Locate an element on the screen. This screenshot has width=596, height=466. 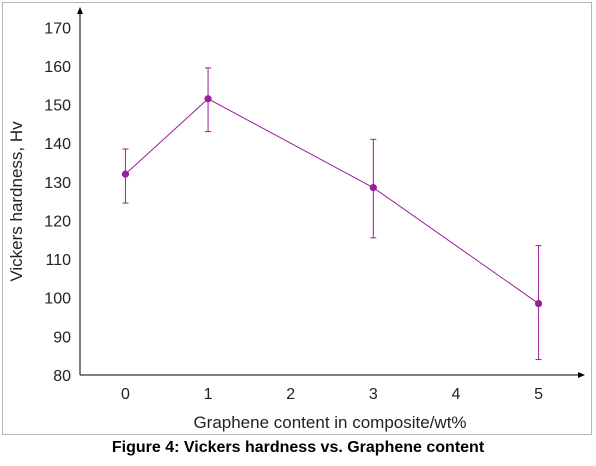
x-tick-label: 4 is located at coordinates (455, 394).